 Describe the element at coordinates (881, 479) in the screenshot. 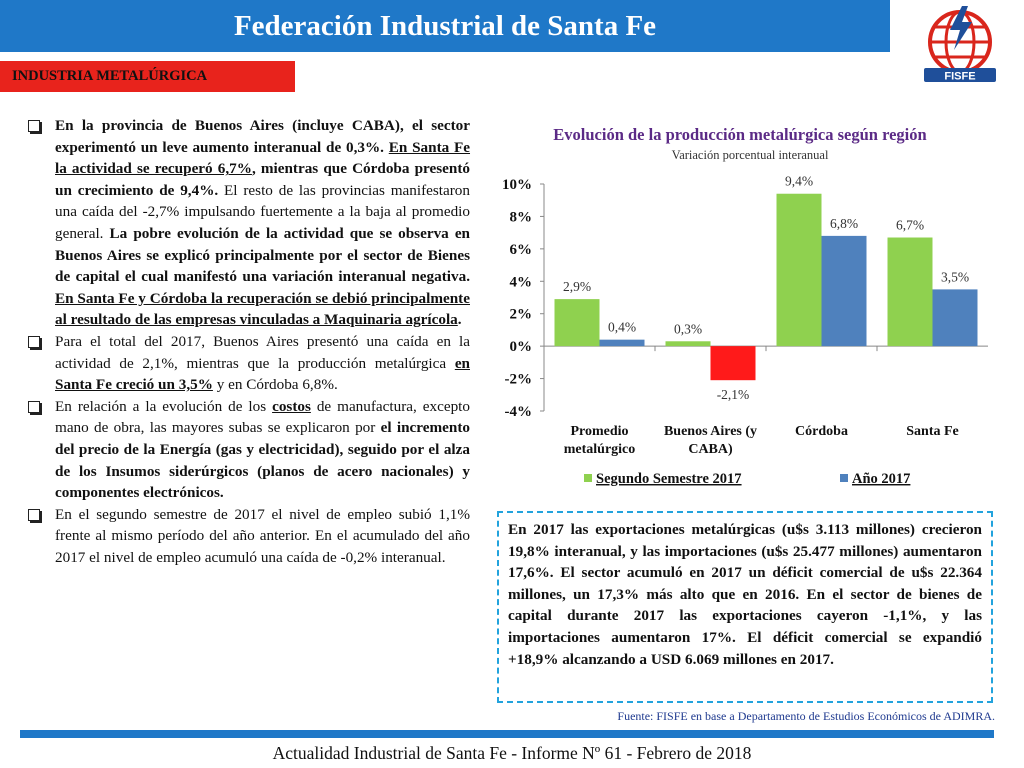

I see `legend-label-1: Año 2017` at that location.